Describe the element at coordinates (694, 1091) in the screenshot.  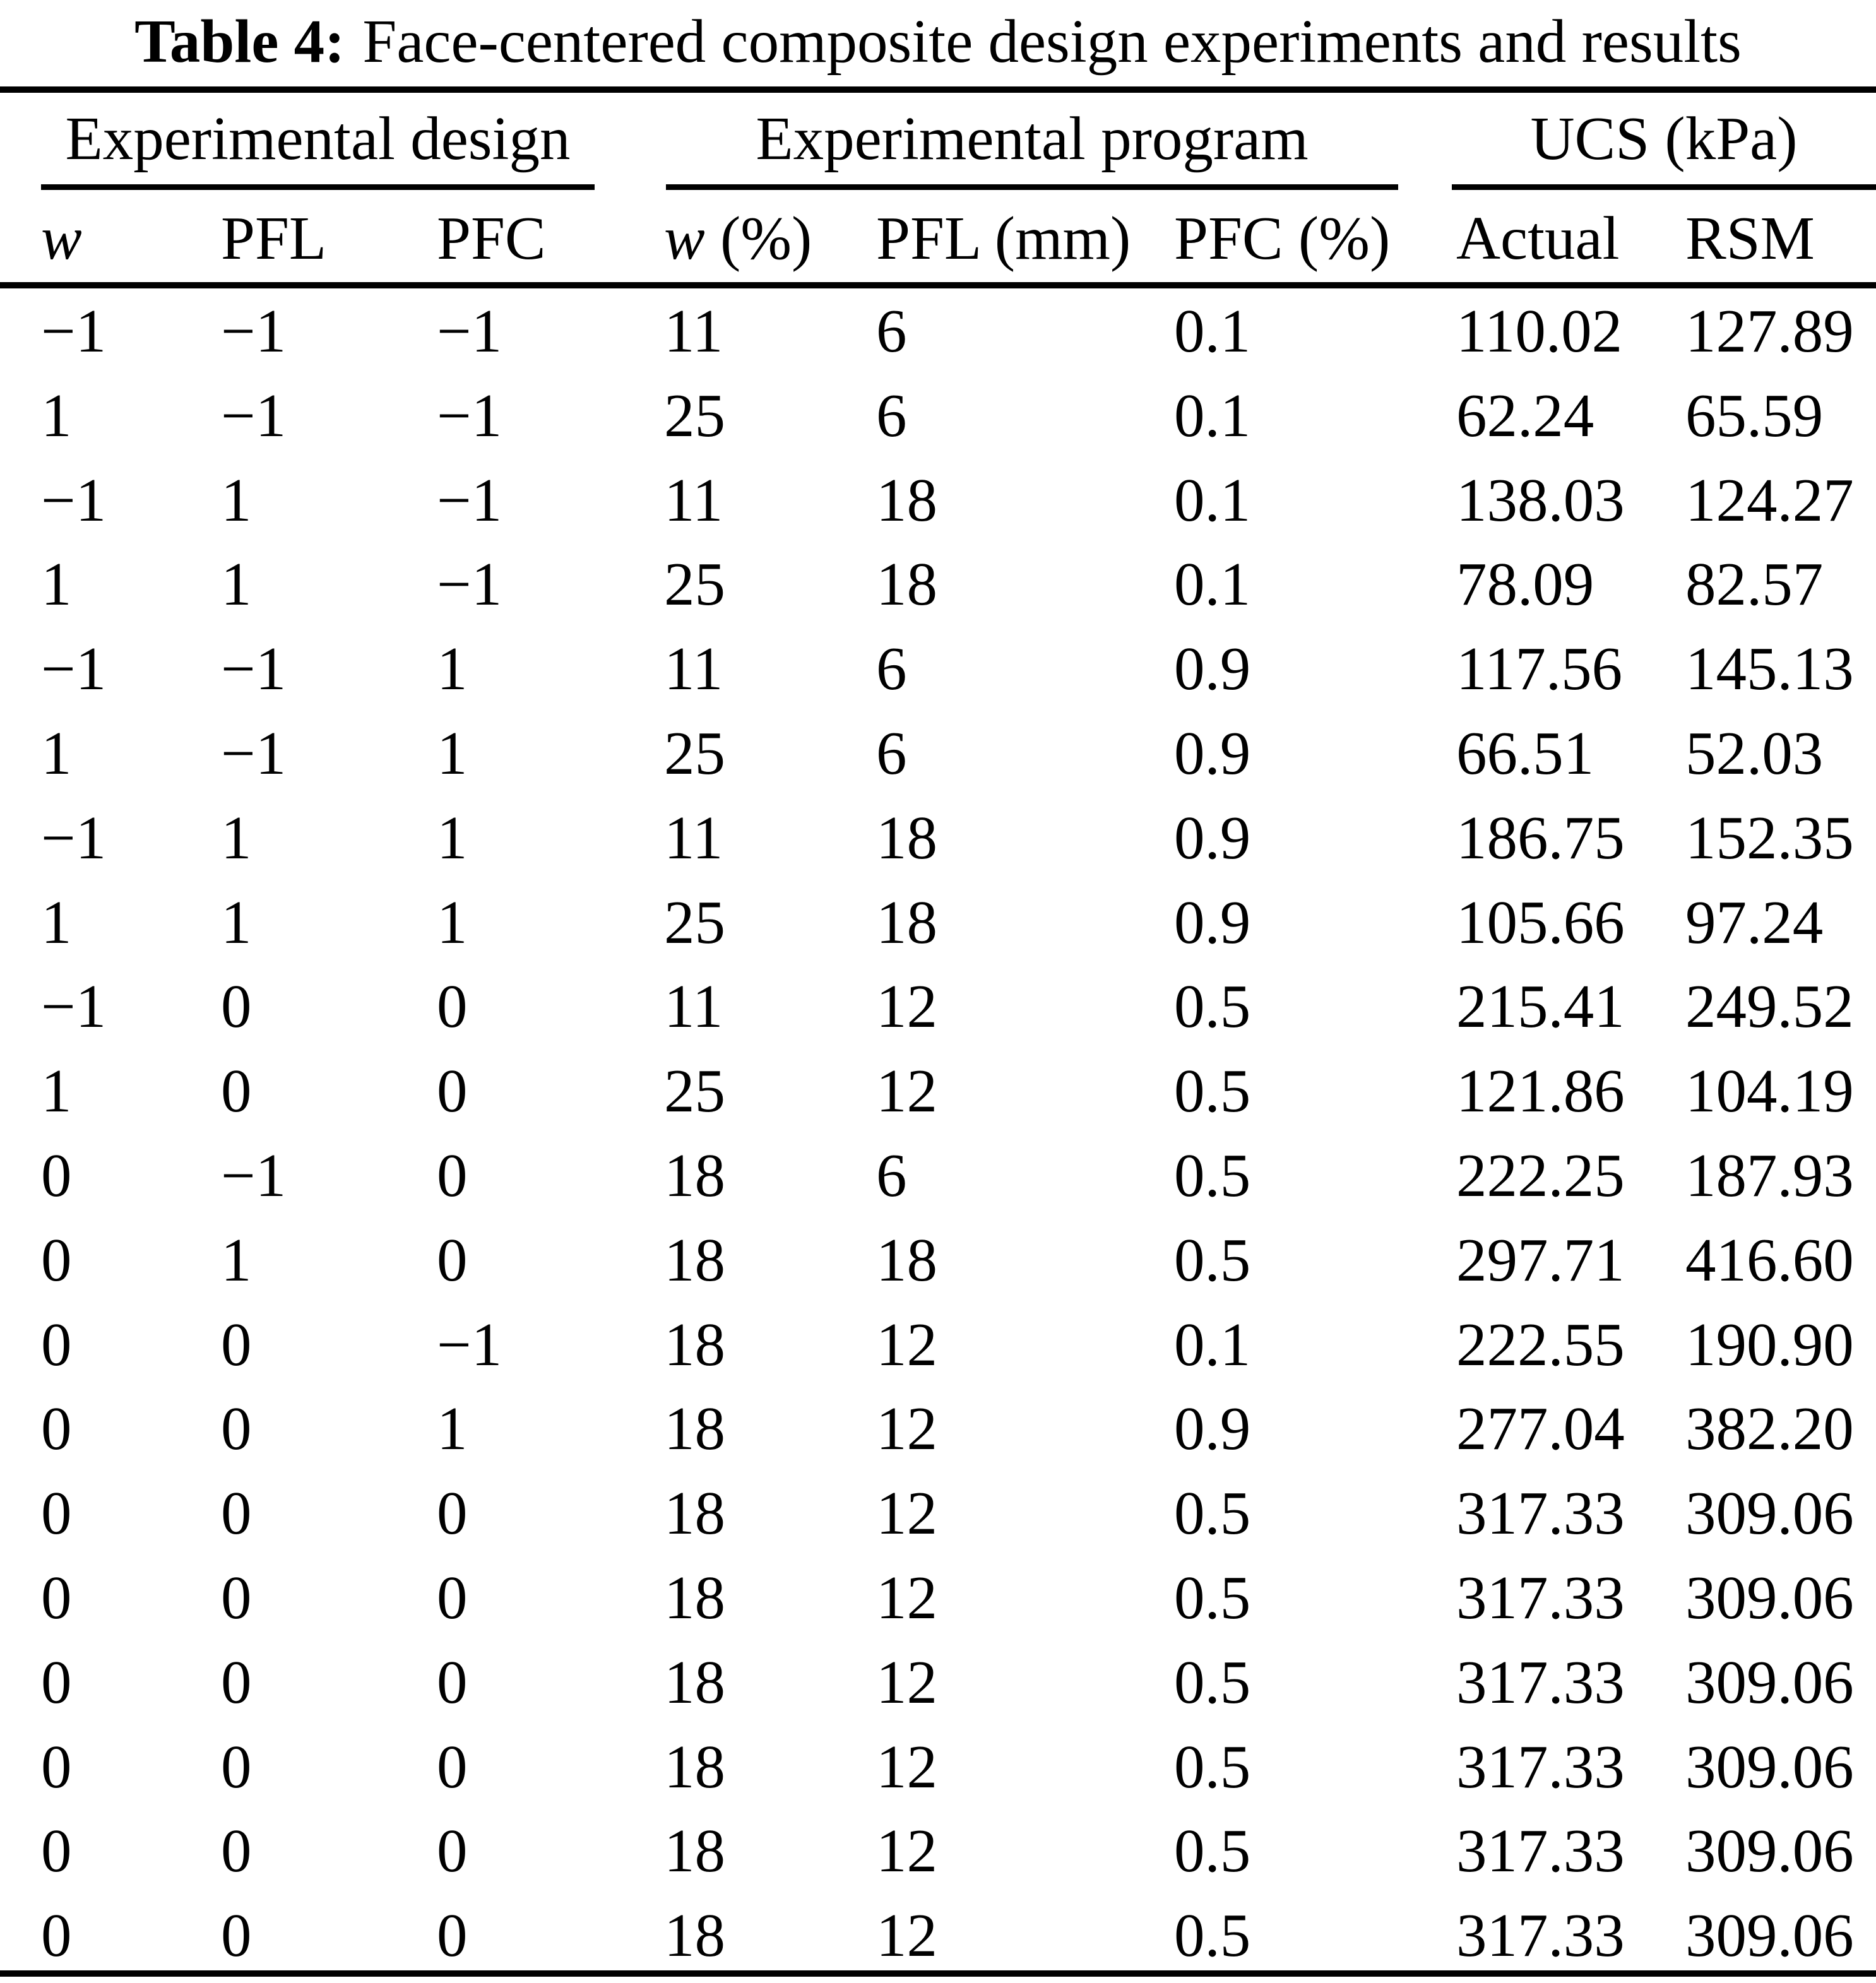
I see `cell-r10-c4: 25` at that location.